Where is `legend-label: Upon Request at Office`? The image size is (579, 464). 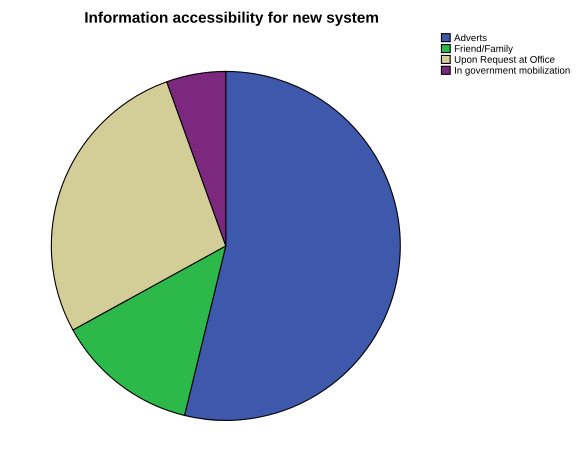 legend-label: Upon Request at Office is located at coordinates (504, 60).